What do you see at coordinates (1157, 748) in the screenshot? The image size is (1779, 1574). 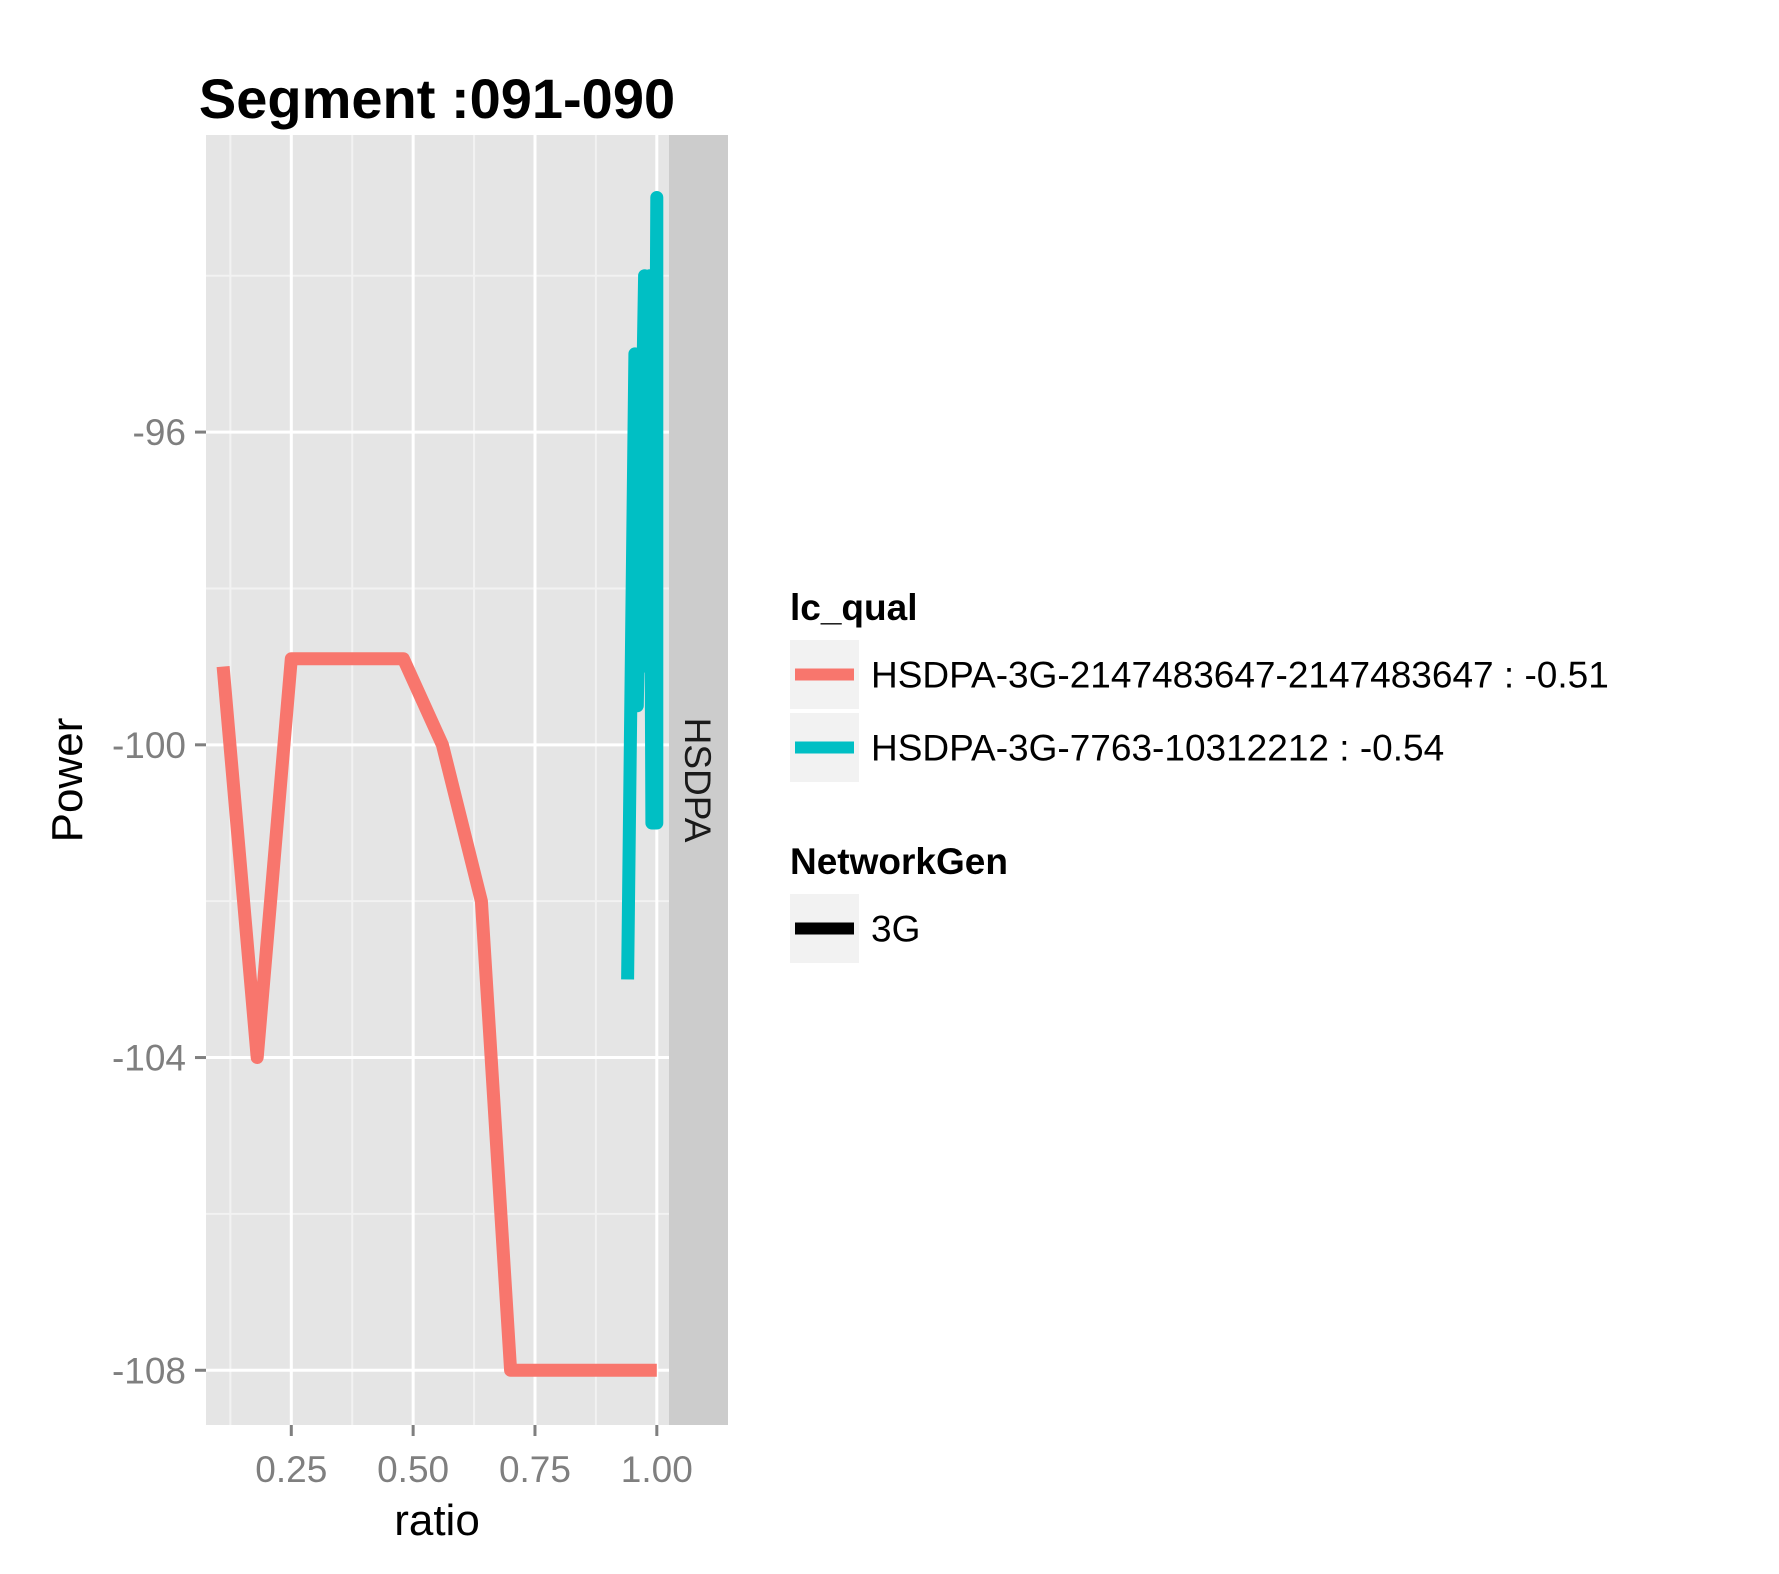 I see `legend-entry-label: HSDPA-3G-7763-10312212 : -0.54` at bounding box center [1157, 748].